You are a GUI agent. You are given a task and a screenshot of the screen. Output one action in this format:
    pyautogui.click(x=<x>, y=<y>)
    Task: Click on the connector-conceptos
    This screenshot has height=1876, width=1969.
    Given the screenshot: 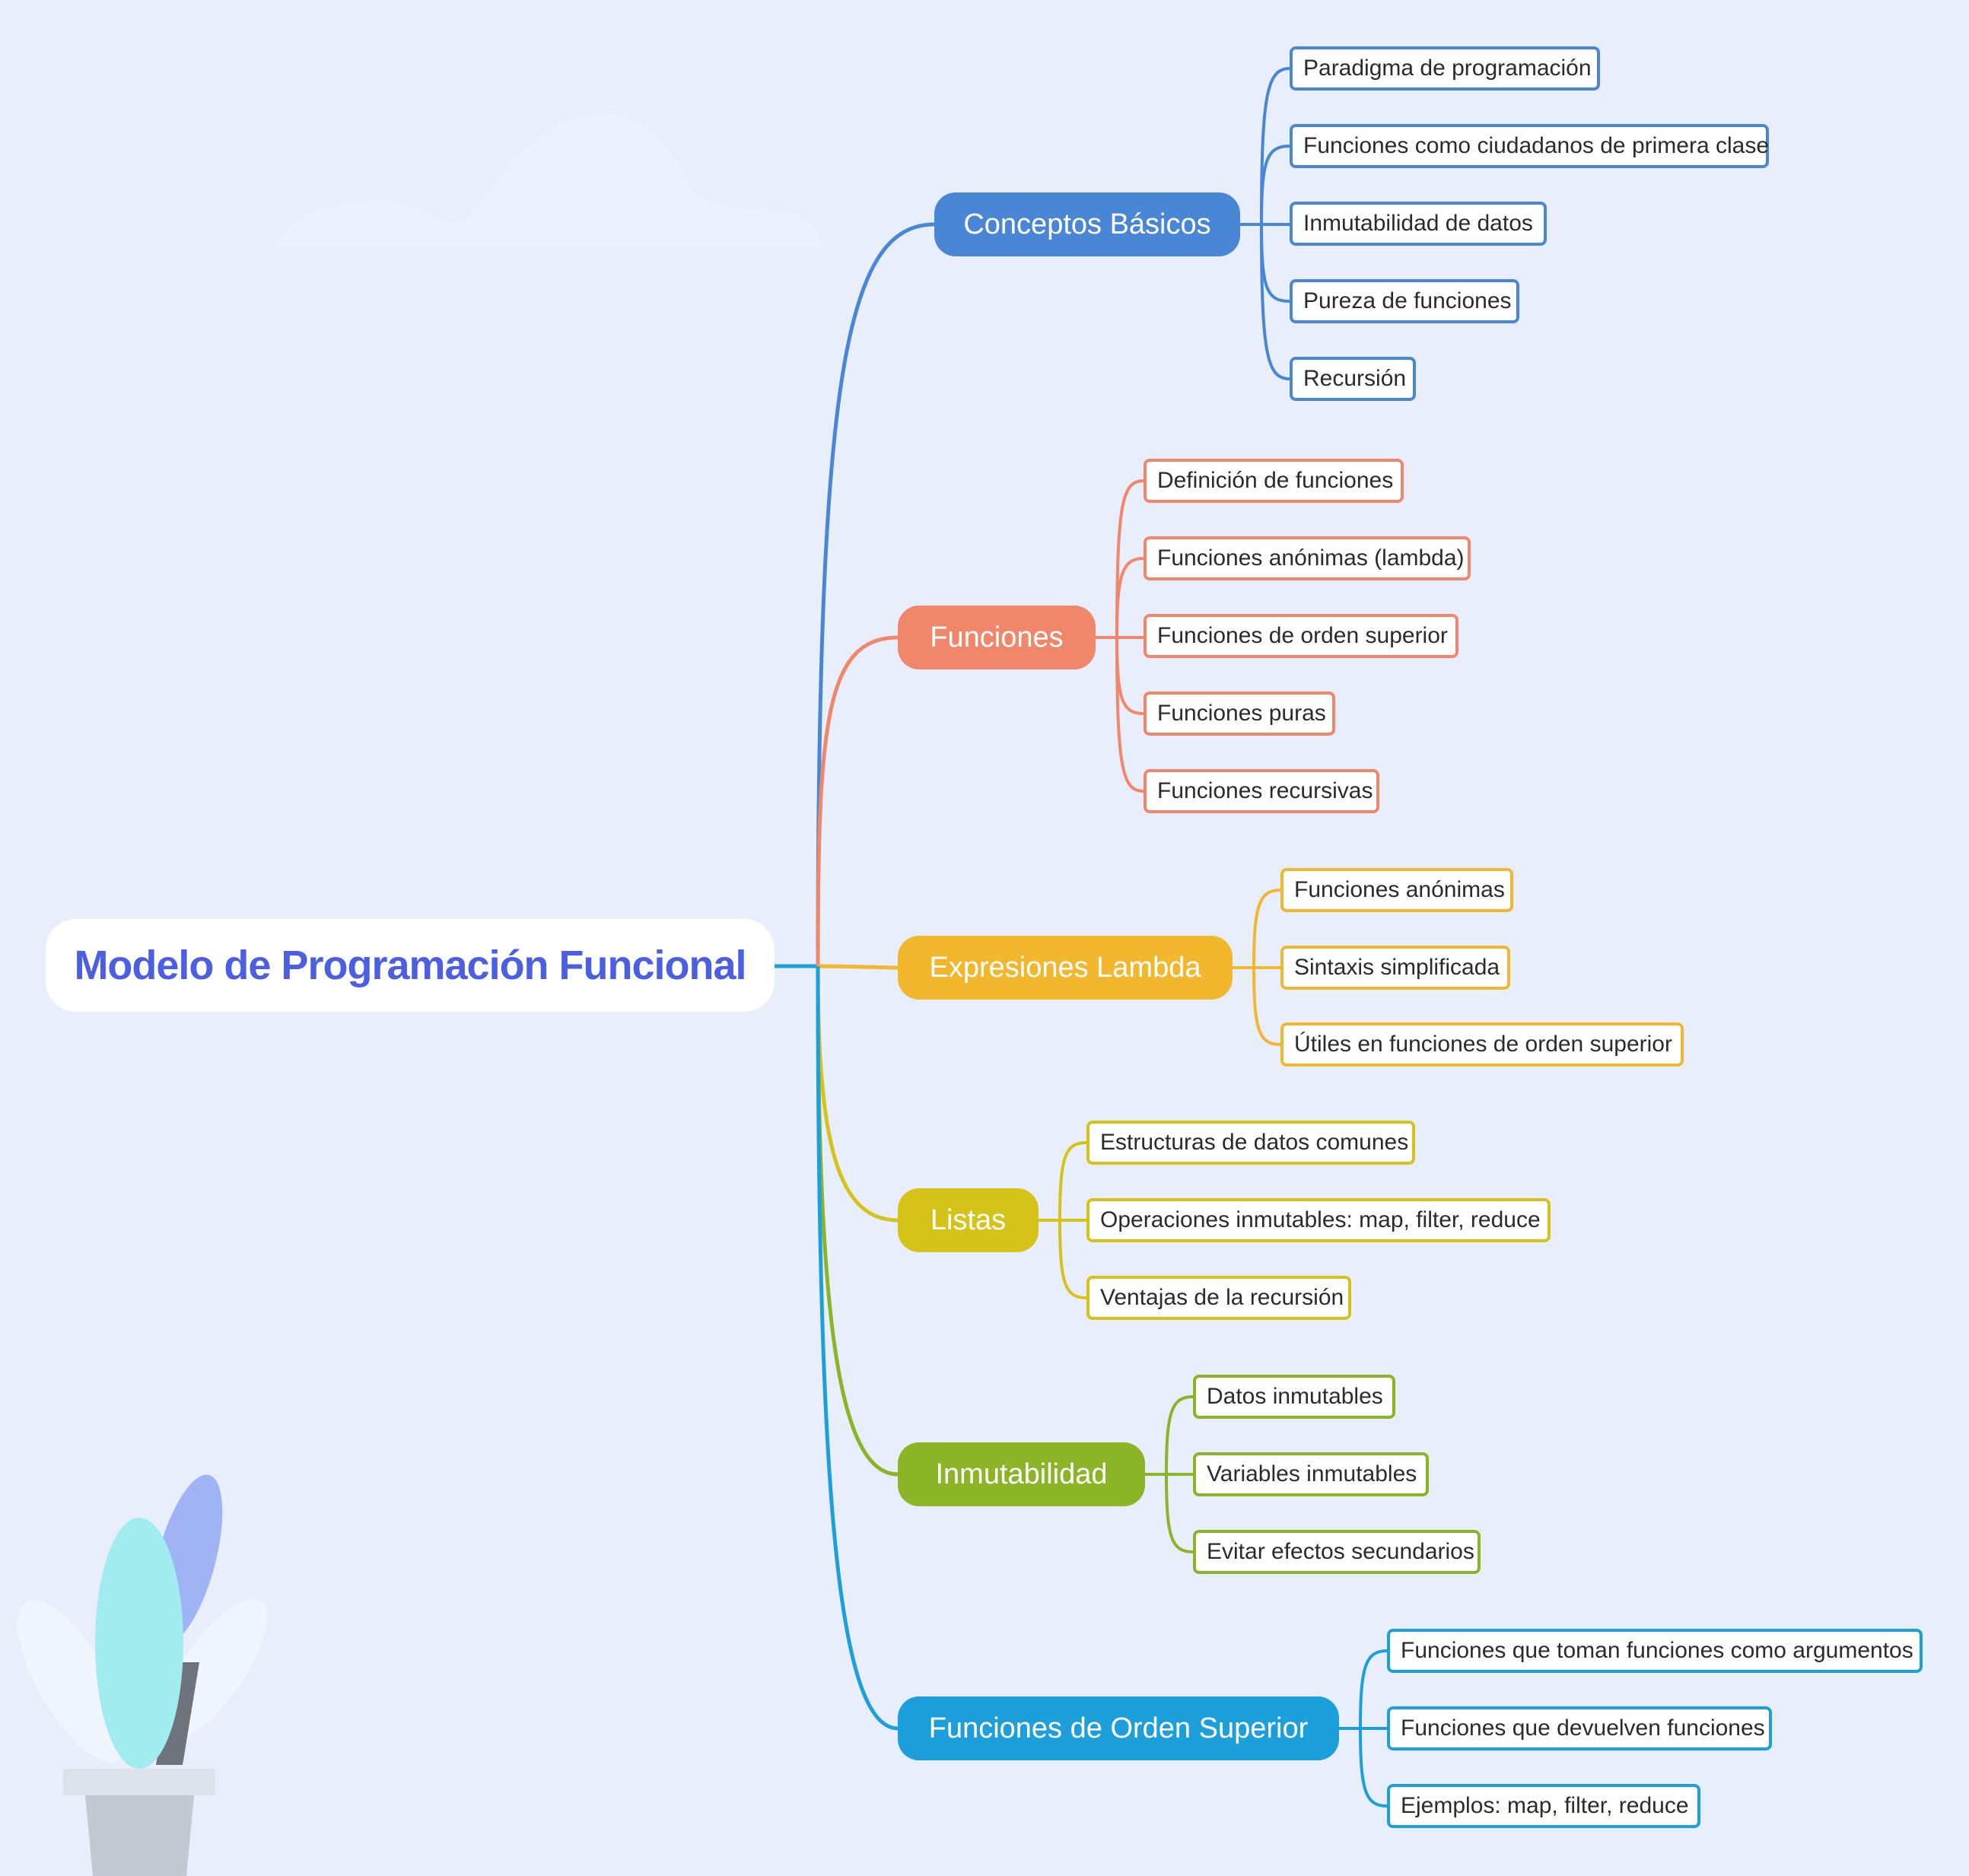 What is the action you would take?
    pyautogui.click(x=875, y=594)
    